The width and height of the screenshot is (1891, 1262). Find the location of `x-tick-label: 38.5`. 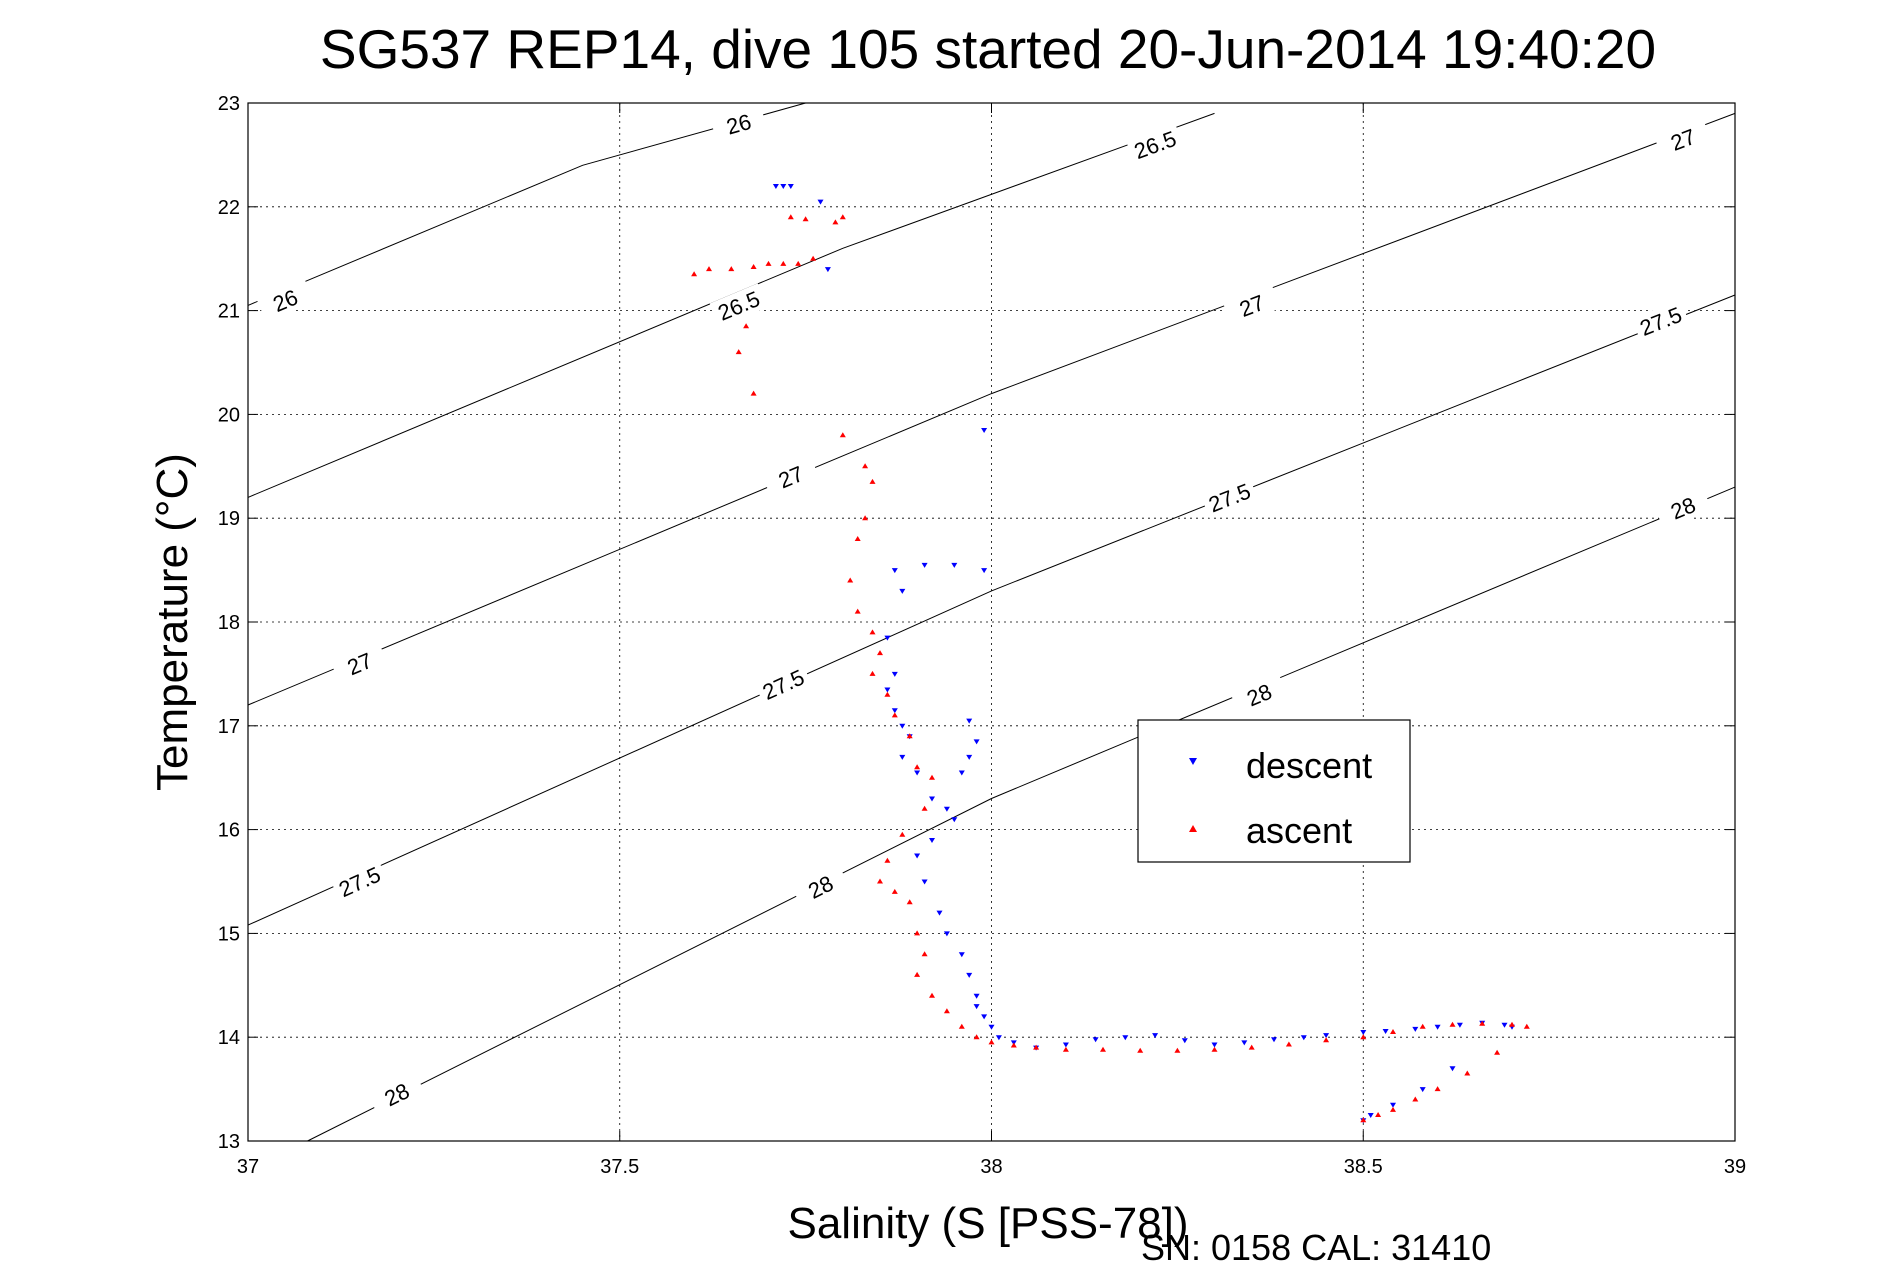

x-tick-label: 38.5 is located at coordinates (1363, 1167).